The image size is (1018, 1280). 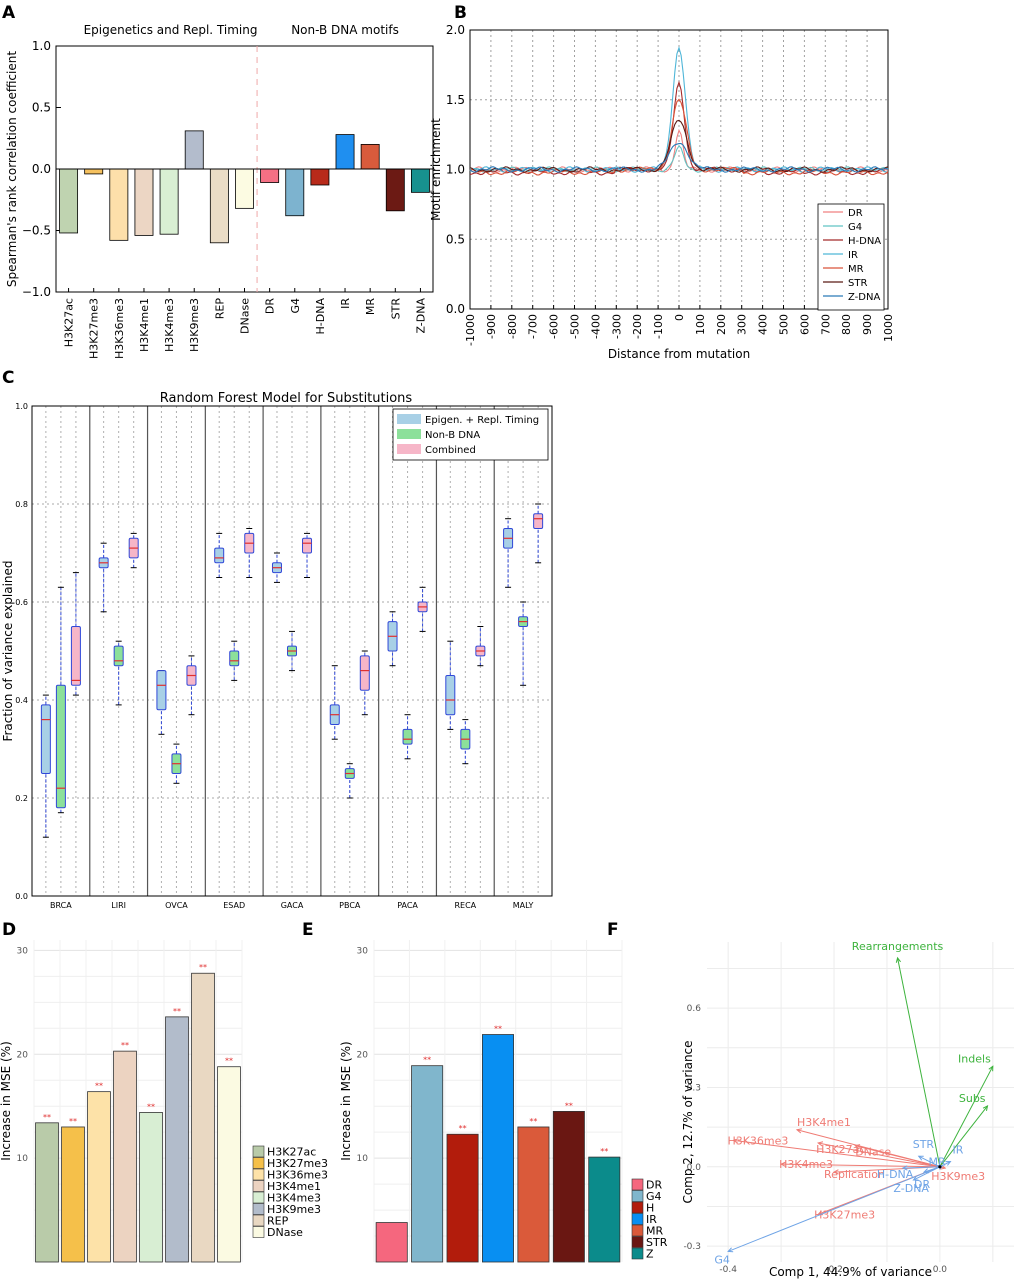 What do you see at coordinates (784, 324) in the screenshot?
I see `panel-b-xtick-label: 500` at bounding box center [784, 324].